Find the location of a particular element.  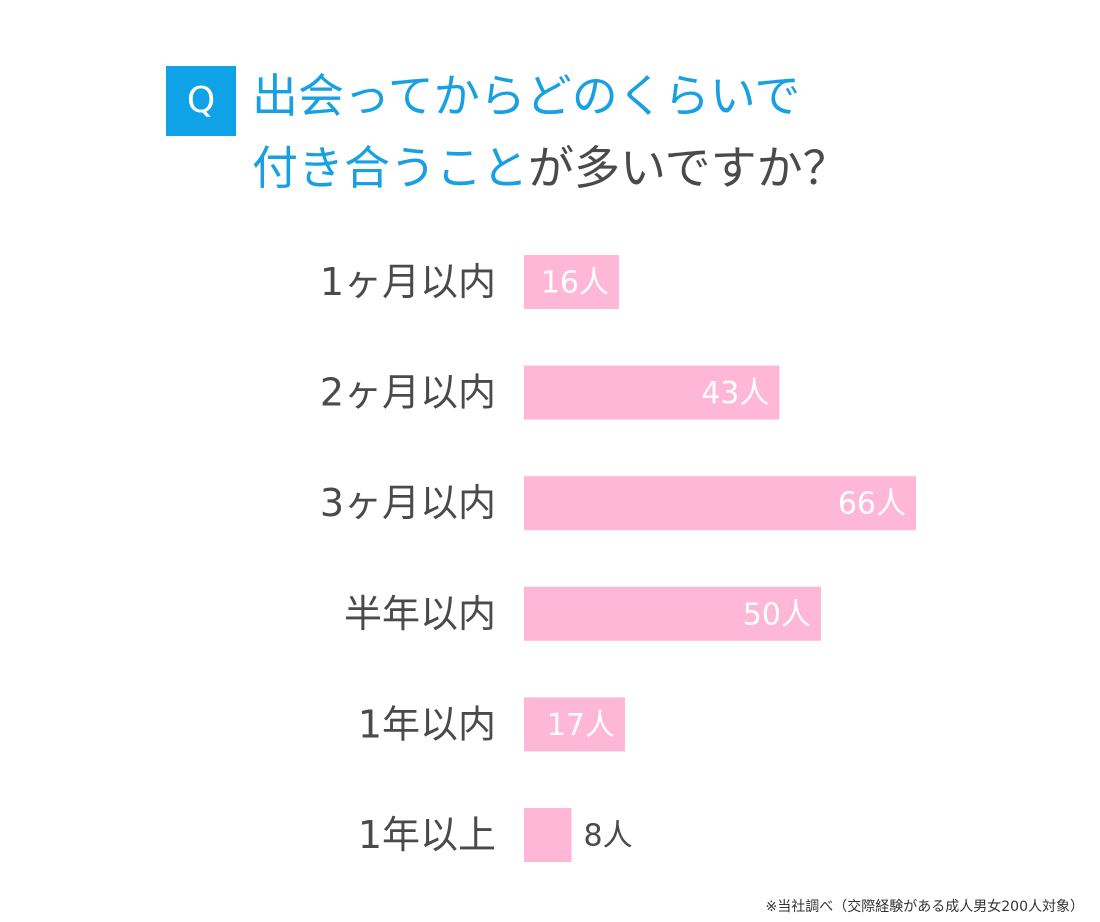

bar-value-label: 17人 is located at coordinates (581, 725).